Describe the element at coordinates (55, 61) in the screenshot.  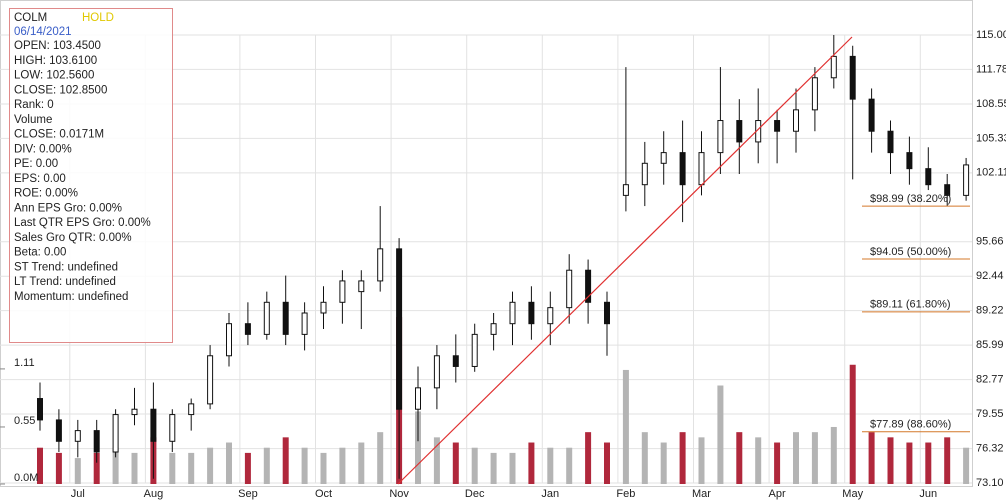
I see `info-line: HIGH: 103.6100` at that location.